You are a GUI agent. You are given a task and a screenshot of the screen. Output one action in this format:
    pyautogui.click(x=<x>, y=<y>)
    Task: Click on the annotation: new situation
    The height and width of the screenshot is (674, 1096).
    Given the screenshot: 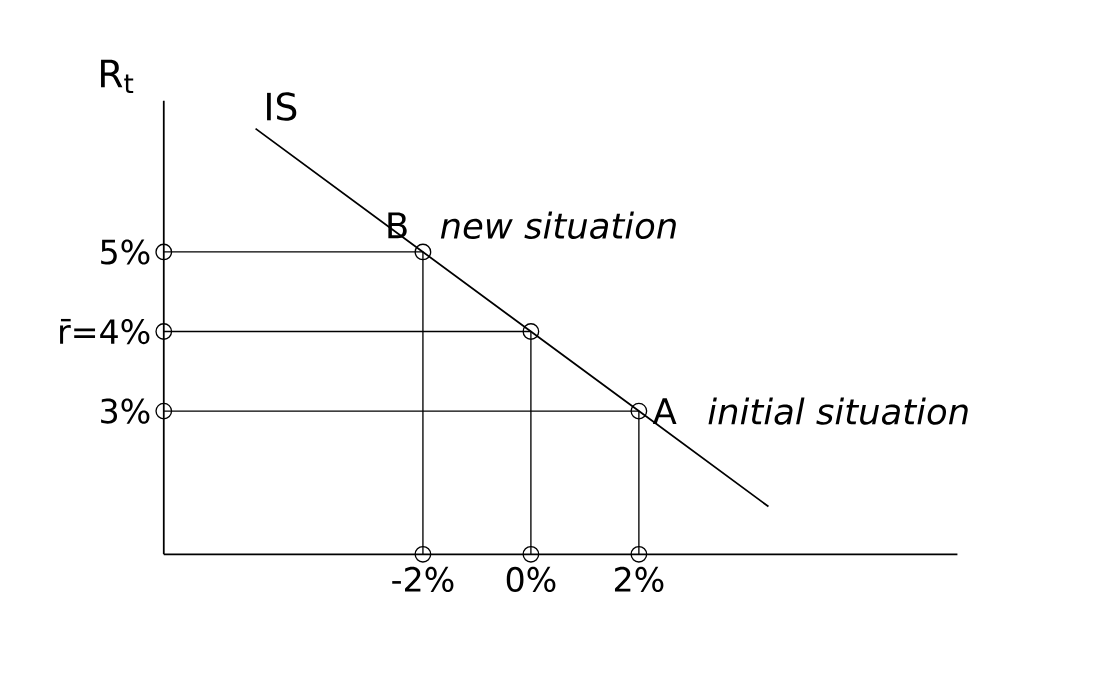 What is the action you would take?
    pyautogui.click(x=558, y=225)
    